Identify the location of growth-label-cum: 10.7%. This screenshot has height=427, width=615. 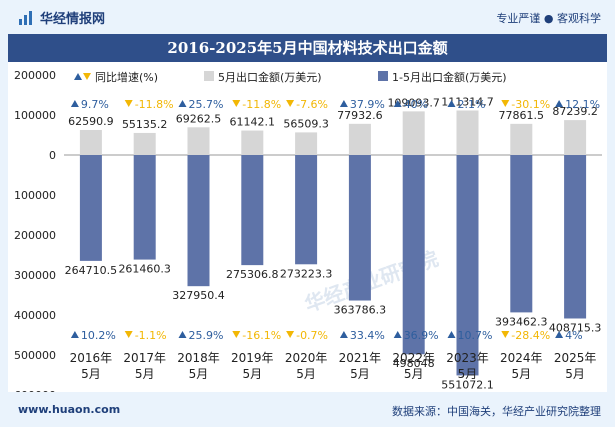
(475, 335).